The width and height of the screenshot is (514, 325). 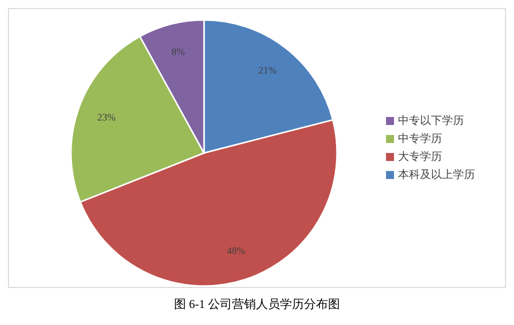 What do you see at coordinates (257, 304) in the screenshot?
I see `caption: 图 6-1 公司营销人员学历分布图` at bounding box center [257, 304].